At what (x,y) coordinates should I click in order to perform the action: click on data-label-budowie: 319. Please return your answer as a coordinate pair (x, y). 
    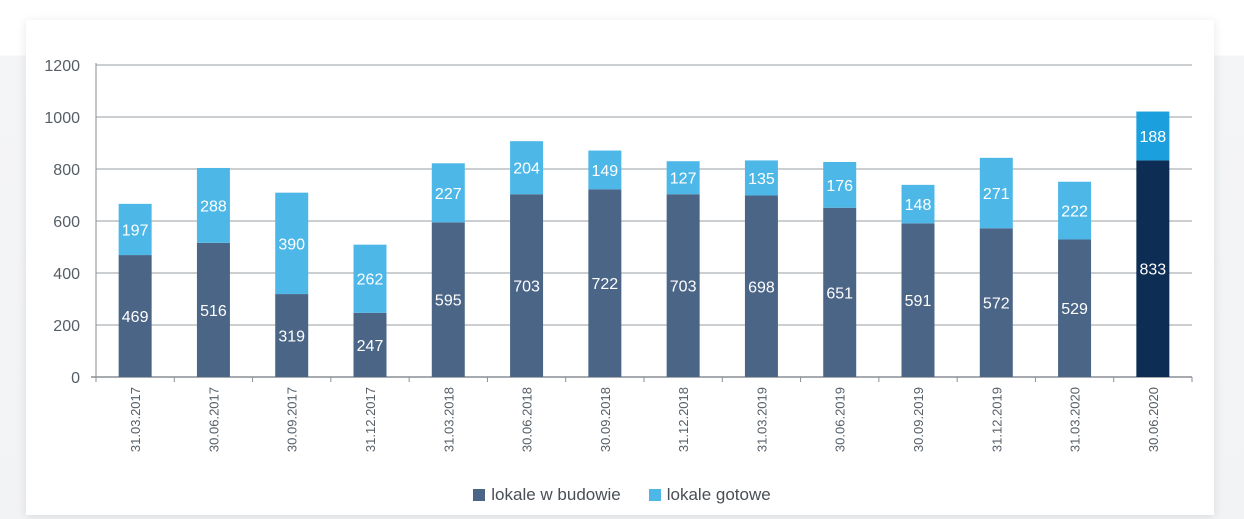
    Looking at the image, I should click on (291, 337).